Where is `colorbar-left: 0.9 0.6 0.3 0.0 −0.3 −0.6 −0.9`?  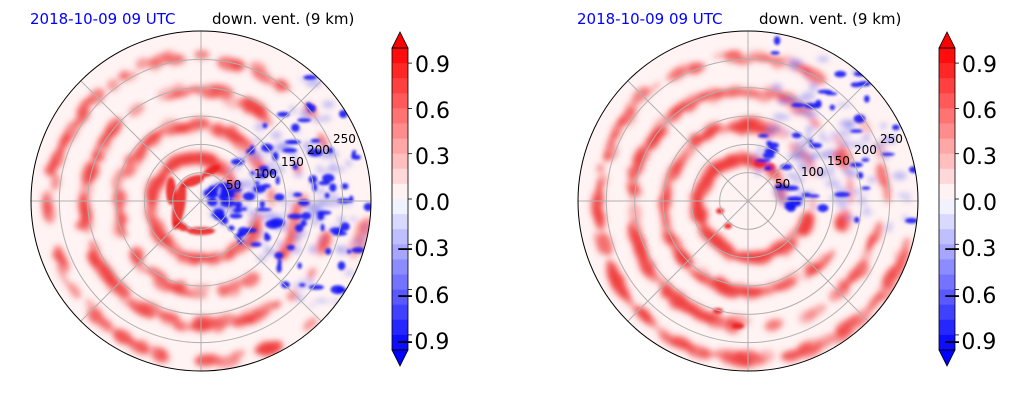 colorbar-left: 0.9 0.6 0.3 0.0 −0.3 −0.6 −0.9 is located at coordinates (420, 199).